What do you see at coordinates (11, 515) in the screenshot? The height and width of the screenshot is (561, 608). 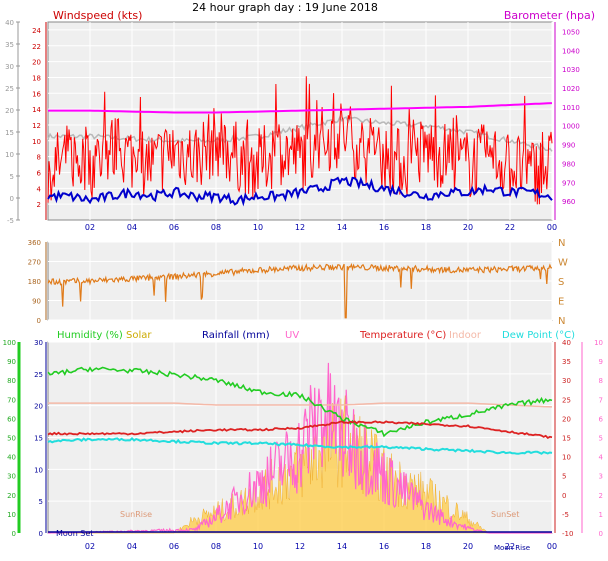 I see `humidity-tick-label: 10` at bounding box center [11, 515].